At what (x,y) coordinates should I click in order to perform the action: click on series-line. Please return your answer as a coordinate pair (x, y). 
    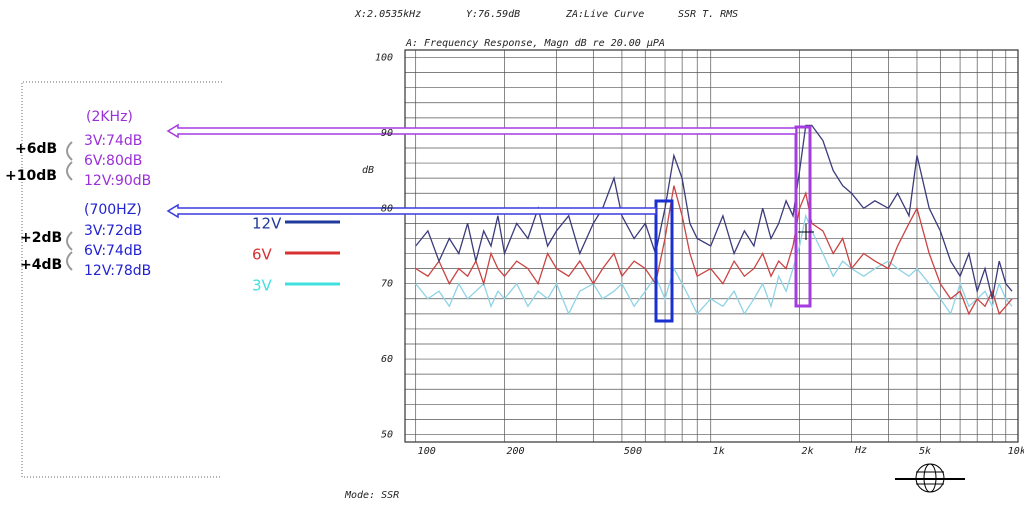
    Looking at the image, I should click on (714, 264).